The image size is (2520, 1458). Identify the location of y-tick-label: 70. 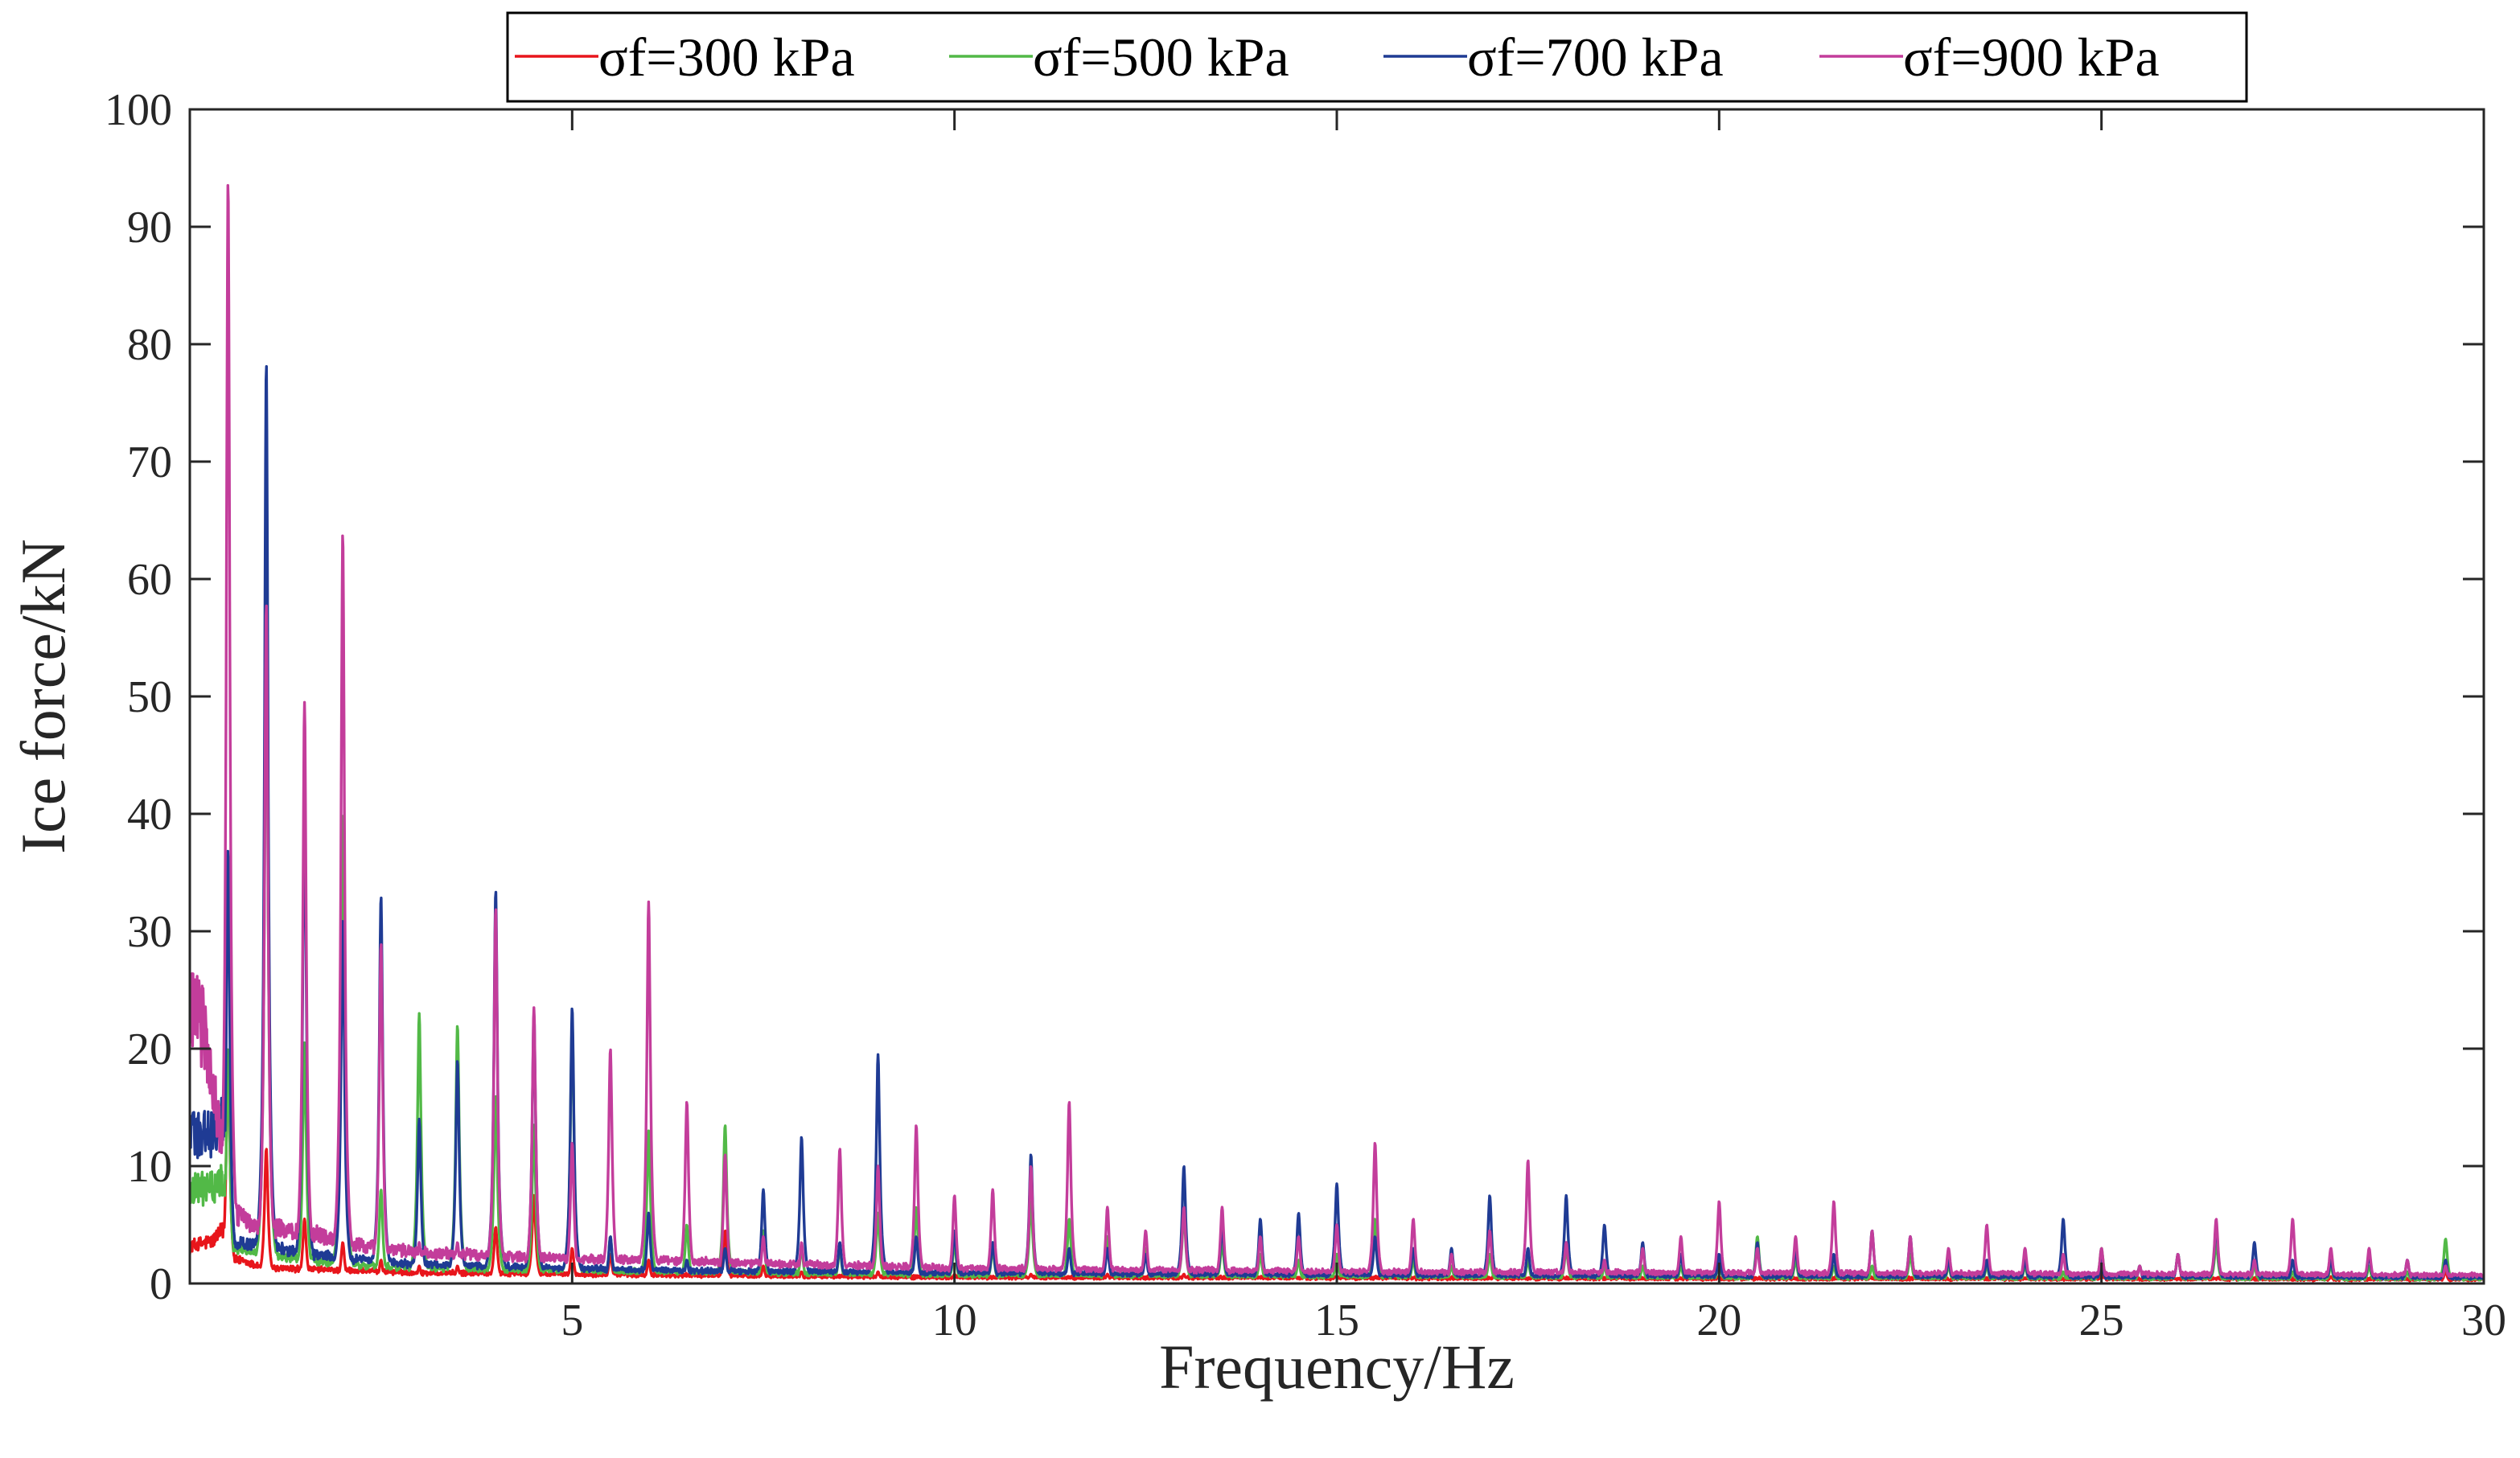
(149, 462).